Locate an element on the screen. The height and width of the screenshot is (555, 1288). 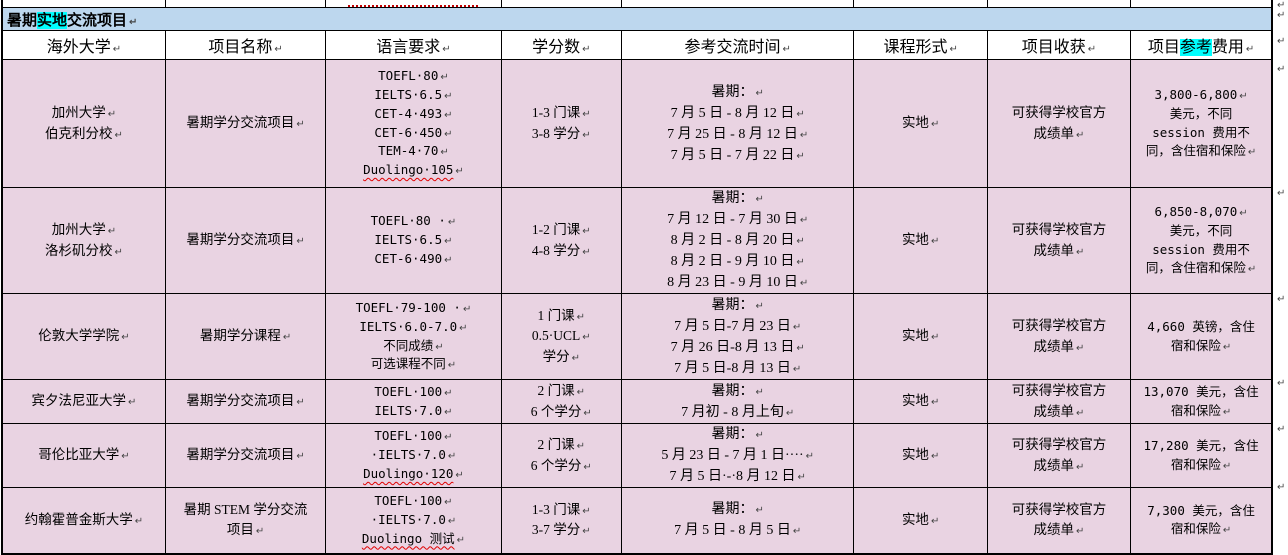
cell-line: 可获得学校官方 is located at coordinates (1059, 326).